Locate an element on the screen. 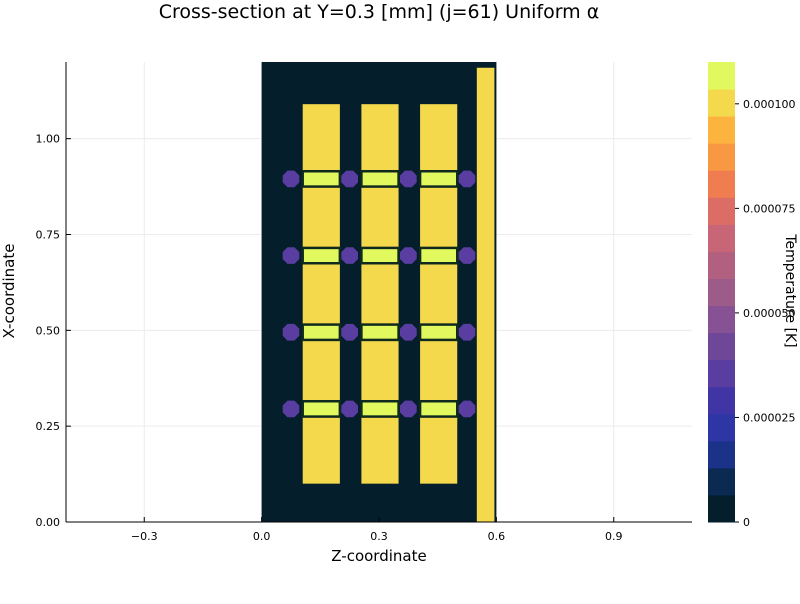 The width and height of the screenshot is (800, 604). y-tick-label: 1.00 is located at coordinates (48, 139).